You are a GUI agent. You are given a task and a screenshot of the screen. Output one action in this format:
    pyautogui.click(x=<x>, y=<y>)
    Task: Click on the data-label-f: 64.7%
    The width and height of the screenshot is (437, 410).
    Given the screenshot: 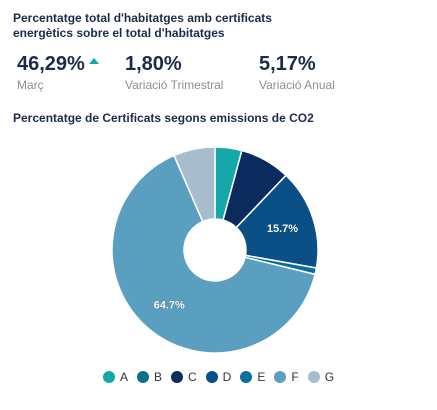 What is the action you would take?
    pyautogui.click(x=169, y=305)
    